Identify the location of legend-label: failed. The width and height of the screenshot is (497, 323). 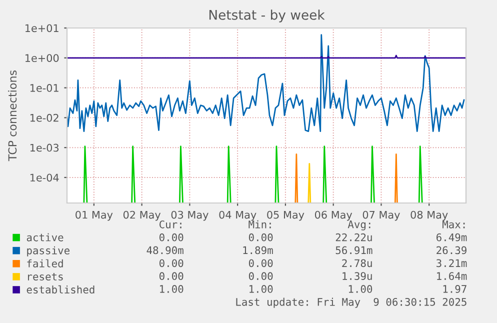
(45, 263).